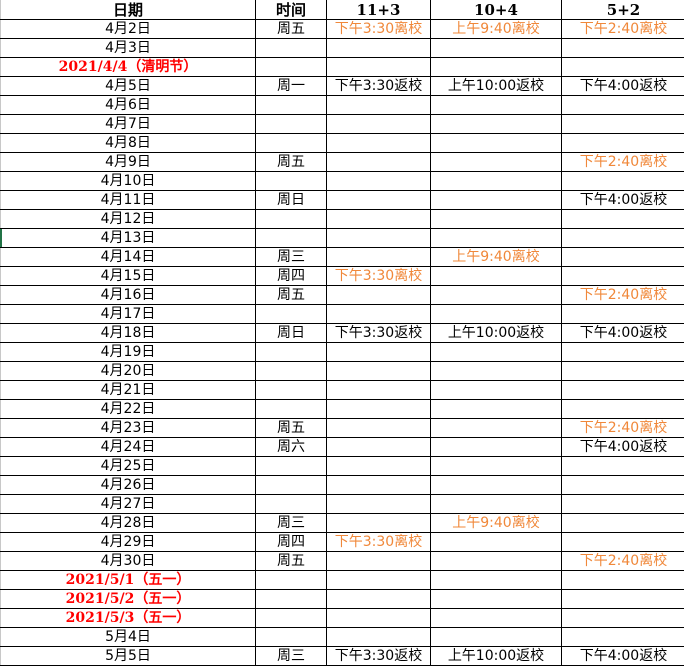  I want to click on date-cell: 5月4日, so click(128, 637).